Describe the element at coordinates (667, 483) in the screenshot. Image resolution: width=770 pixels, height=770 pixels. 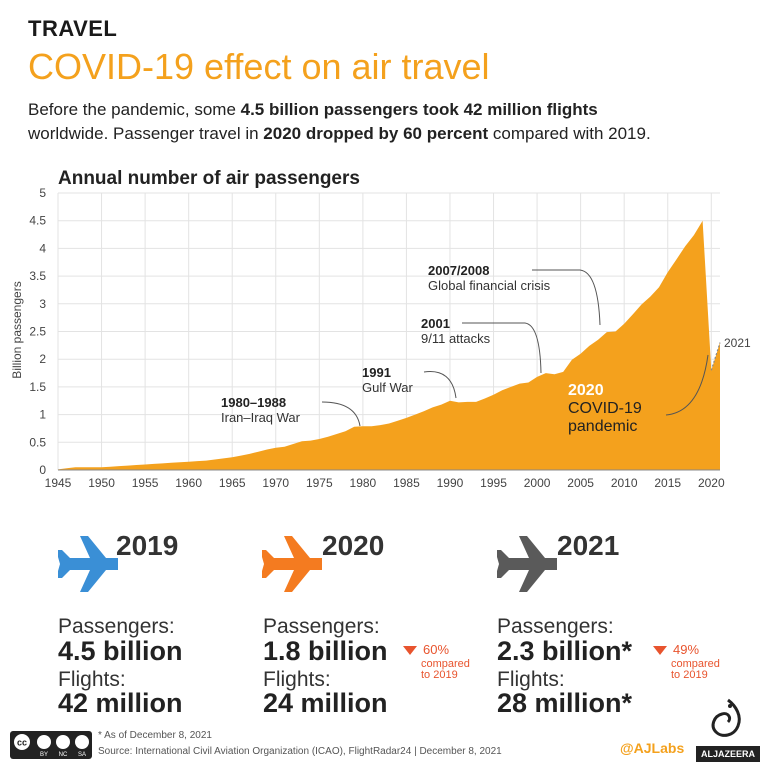
I see `x-tick-label: 2015` at that location.